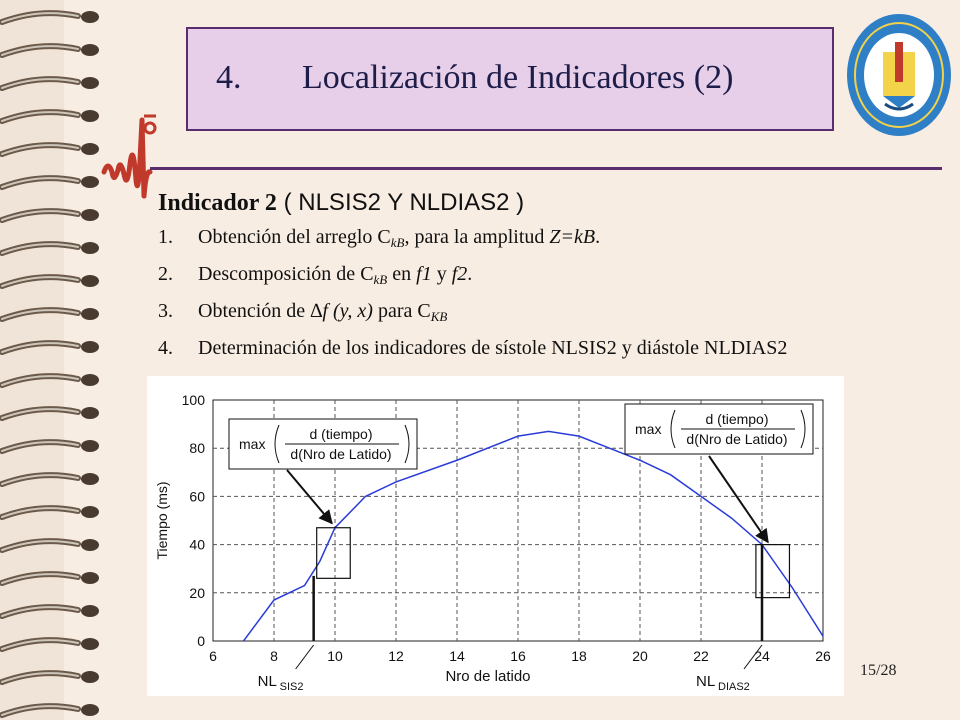 This screenshot has height=720, width=960. What do you see at coordinates (579, 656) in the screenshot?
I see `x-tick-label: 18` at bounding box center [579, 656].